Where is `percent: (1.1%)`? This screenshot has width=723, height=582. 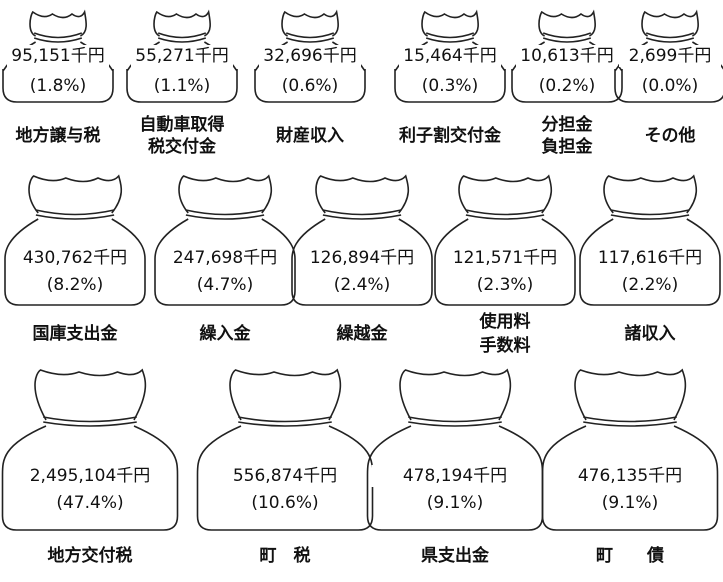
percent: (1.1%) is located at coordinates (182, 86).